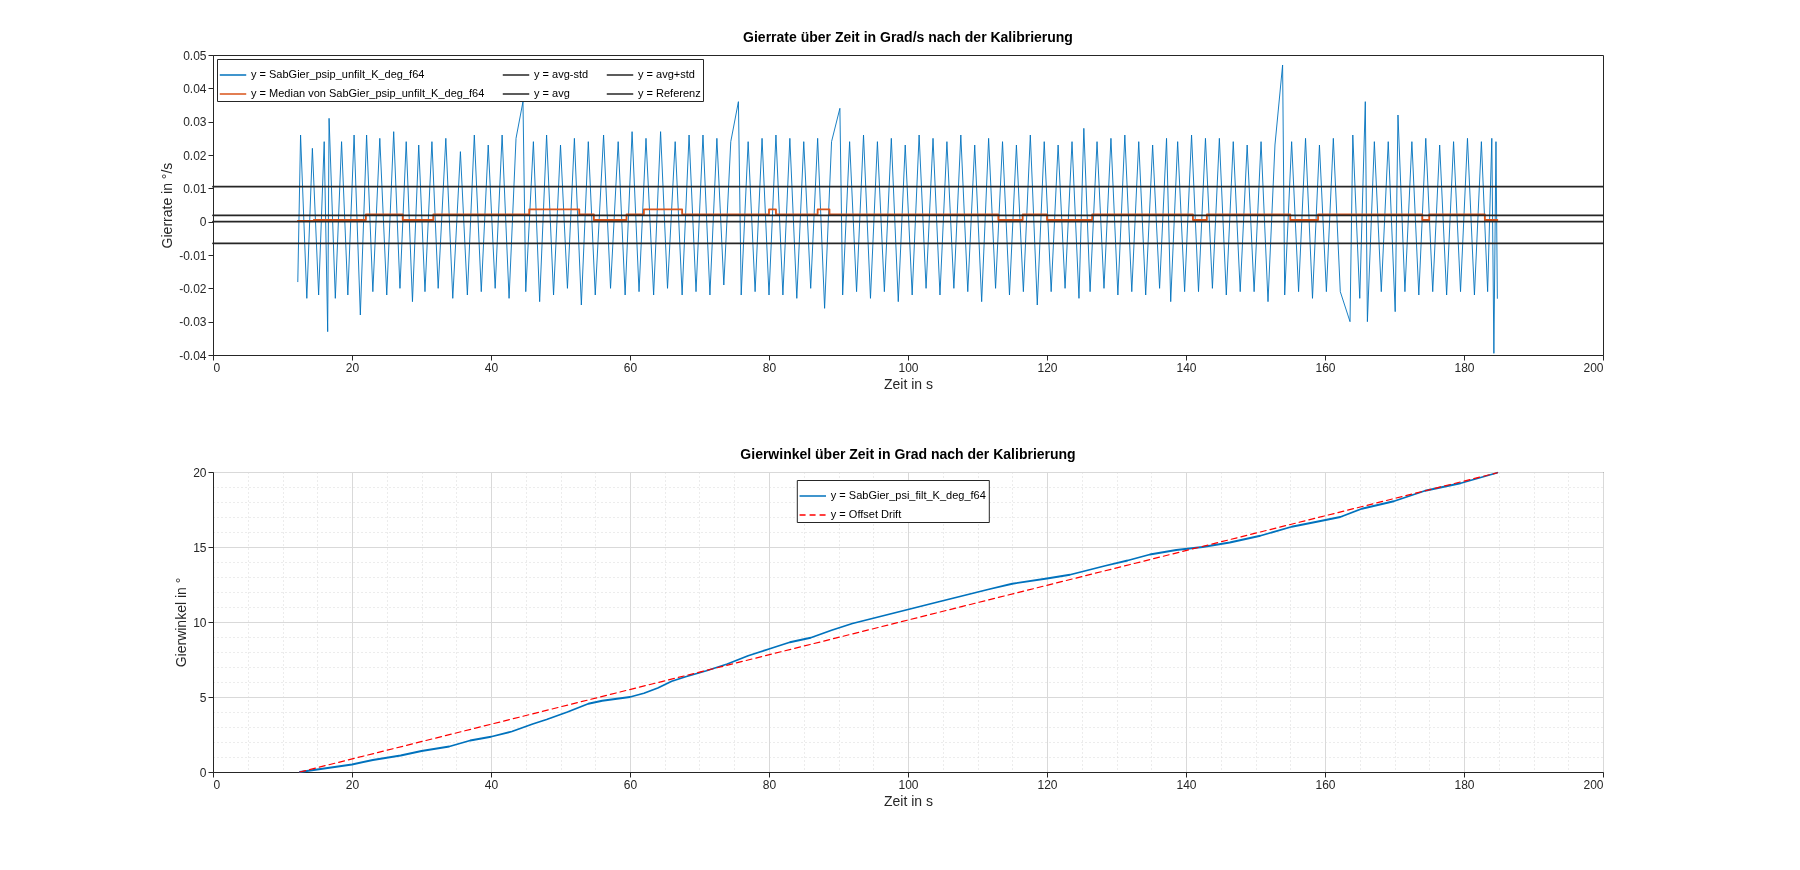 This screenshot has width=1800, height=870. Describe the element at coordinates (203, 697) in the screenshot. I see `y-tick-label: 5` at that location.